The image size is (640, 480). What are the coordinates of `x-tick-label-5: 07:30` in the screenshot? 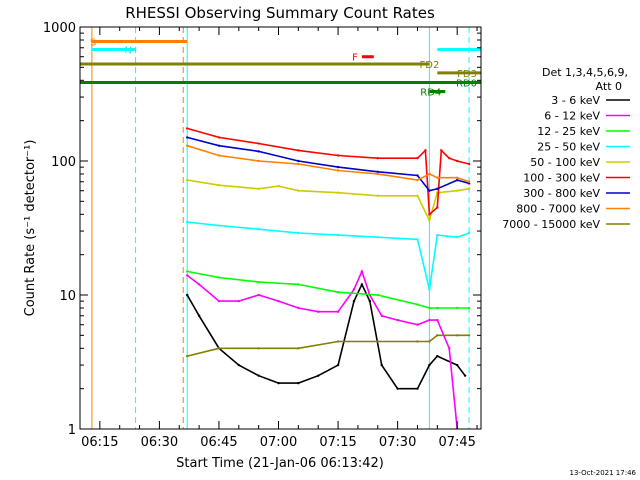 It's located at (397, 442).